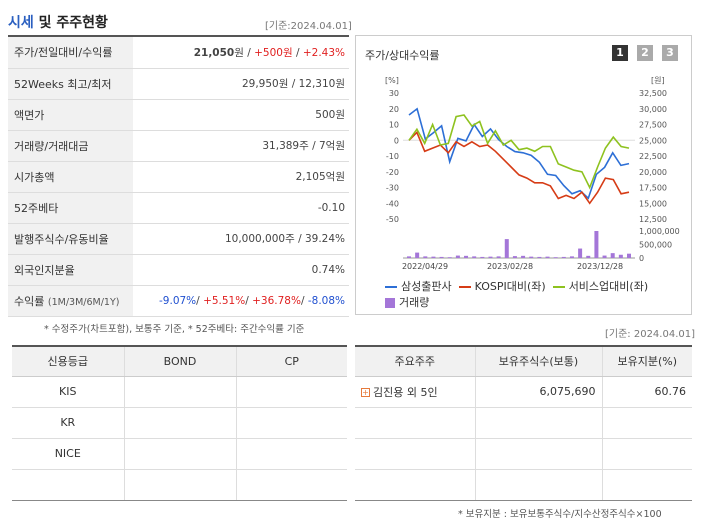 This screenshot has height=525, width=702. What do you see at coordinates (653, 140) in the screenshot?
I see `right-tick-label: 25,000` at bounding box center [653, 140].